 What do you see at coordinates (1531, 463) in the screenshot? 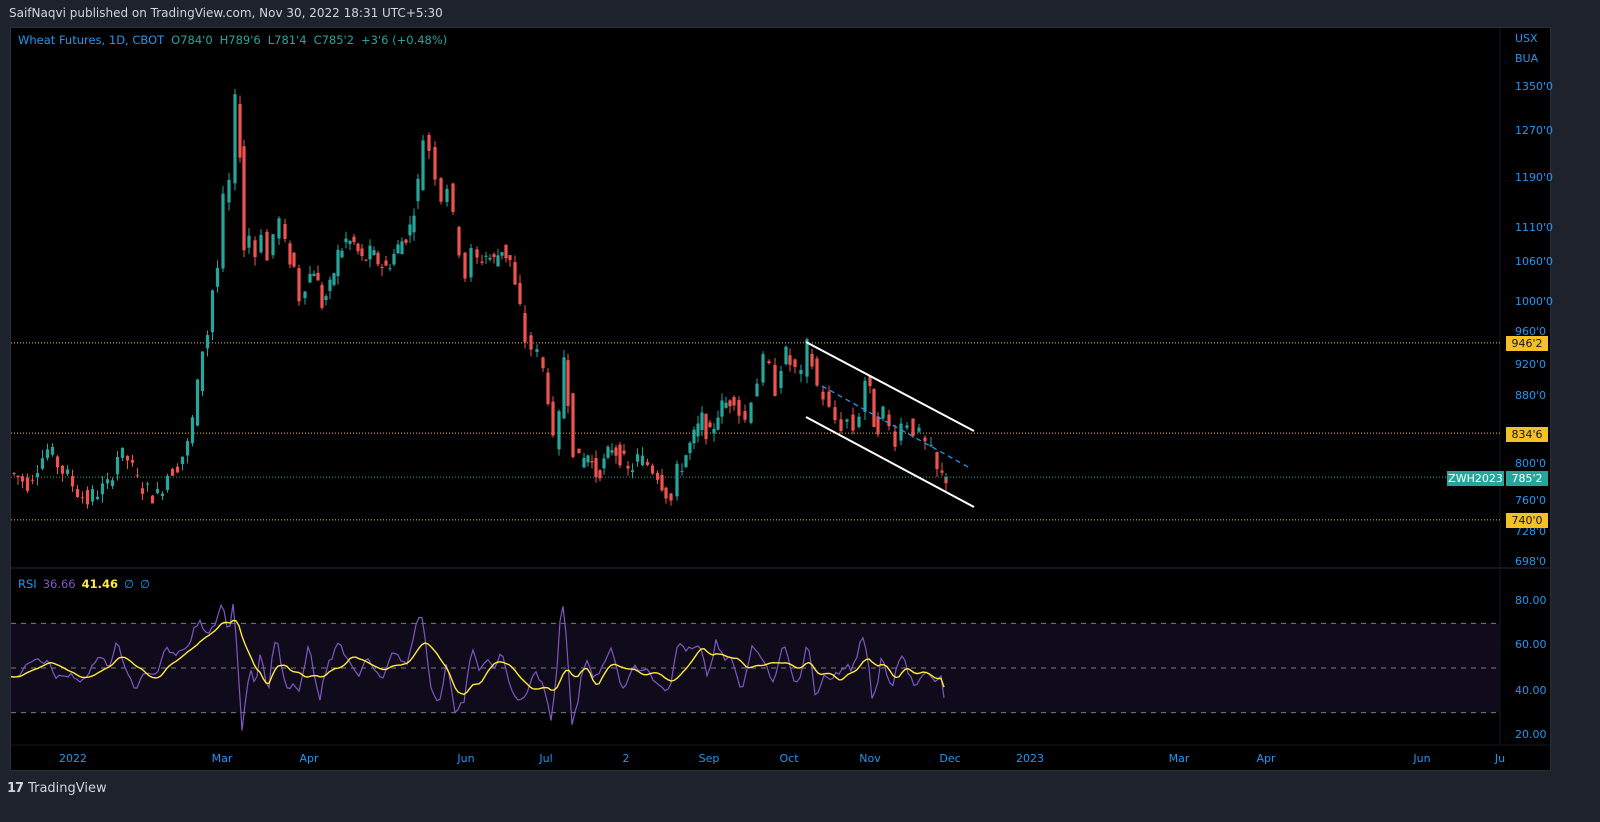
I see `price-tick-label: 800'0` at bounding box center [1531, 463].